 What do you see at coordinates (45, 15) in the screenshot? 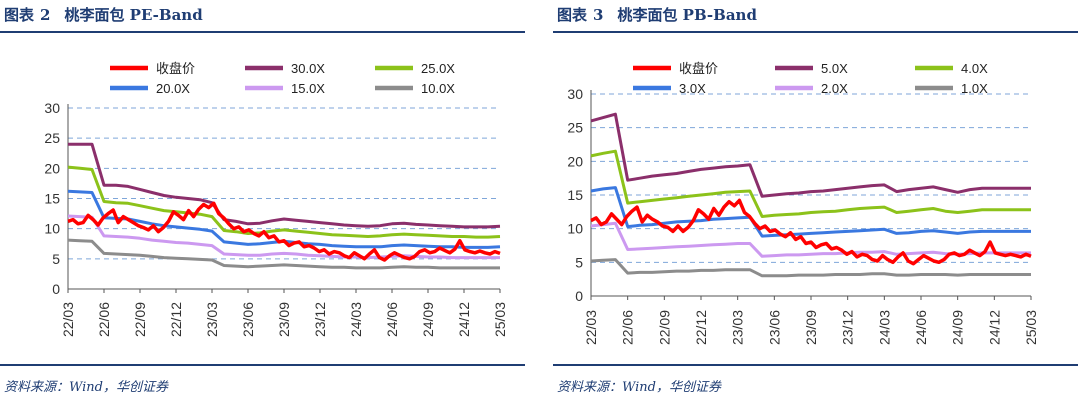
I see `figure-title-number: 2` at bounding box center [45, 15].